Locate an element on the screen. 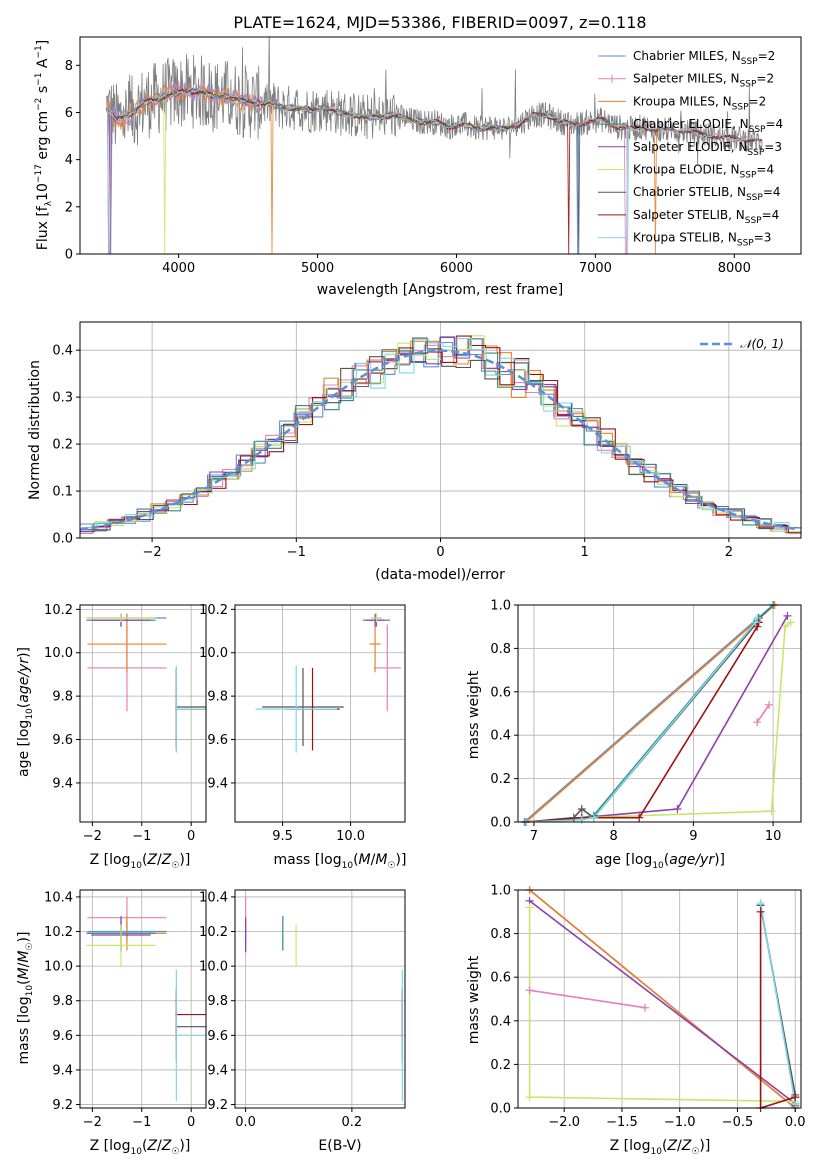 The image size is (819, 1170). mass_vs_Z-xtick-label: −1 is located at coordinates (141, 1122).